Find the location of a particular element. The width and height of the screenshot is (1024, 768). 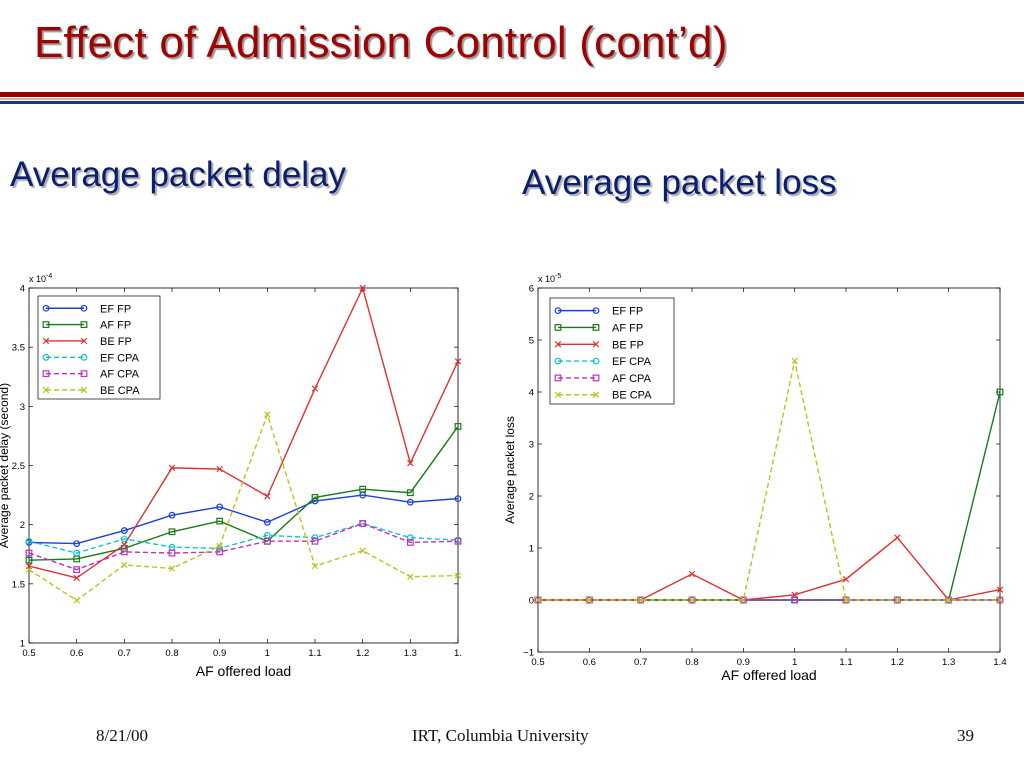

axis-exponent-power: -5 is located at coordinates (558, 276).